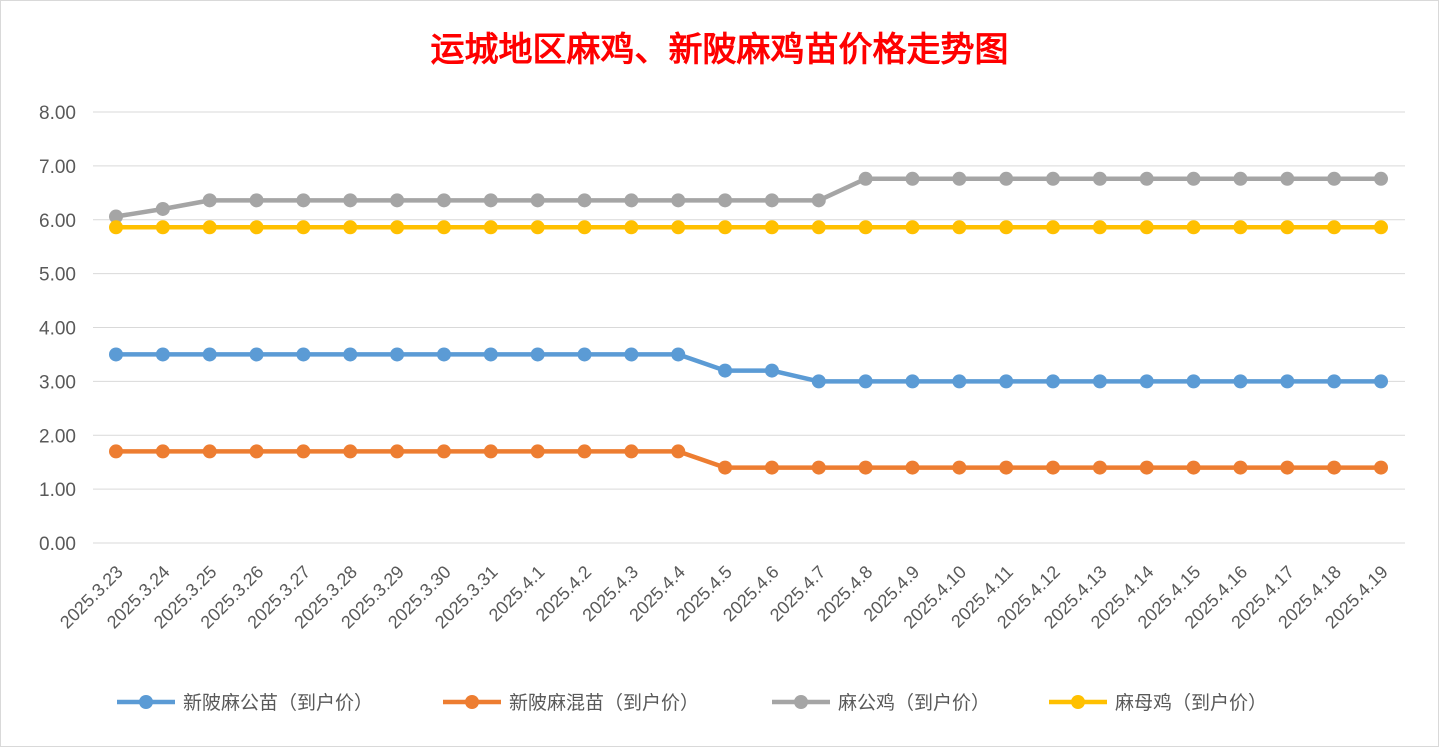  I want to click on y-tick-label: 2.00, so click(57, 436).